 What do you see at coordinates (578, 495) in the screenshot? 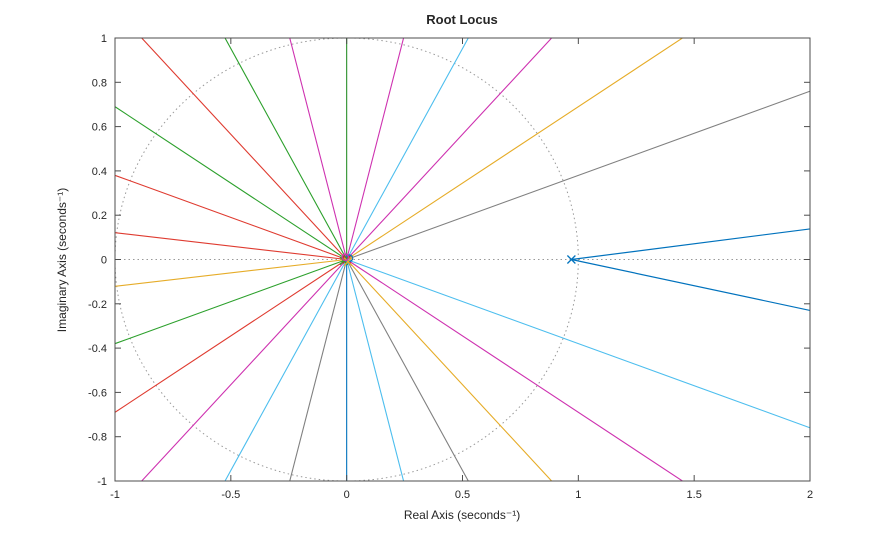
I see `x-tick-label: 1` at bounding box center [578, 495].